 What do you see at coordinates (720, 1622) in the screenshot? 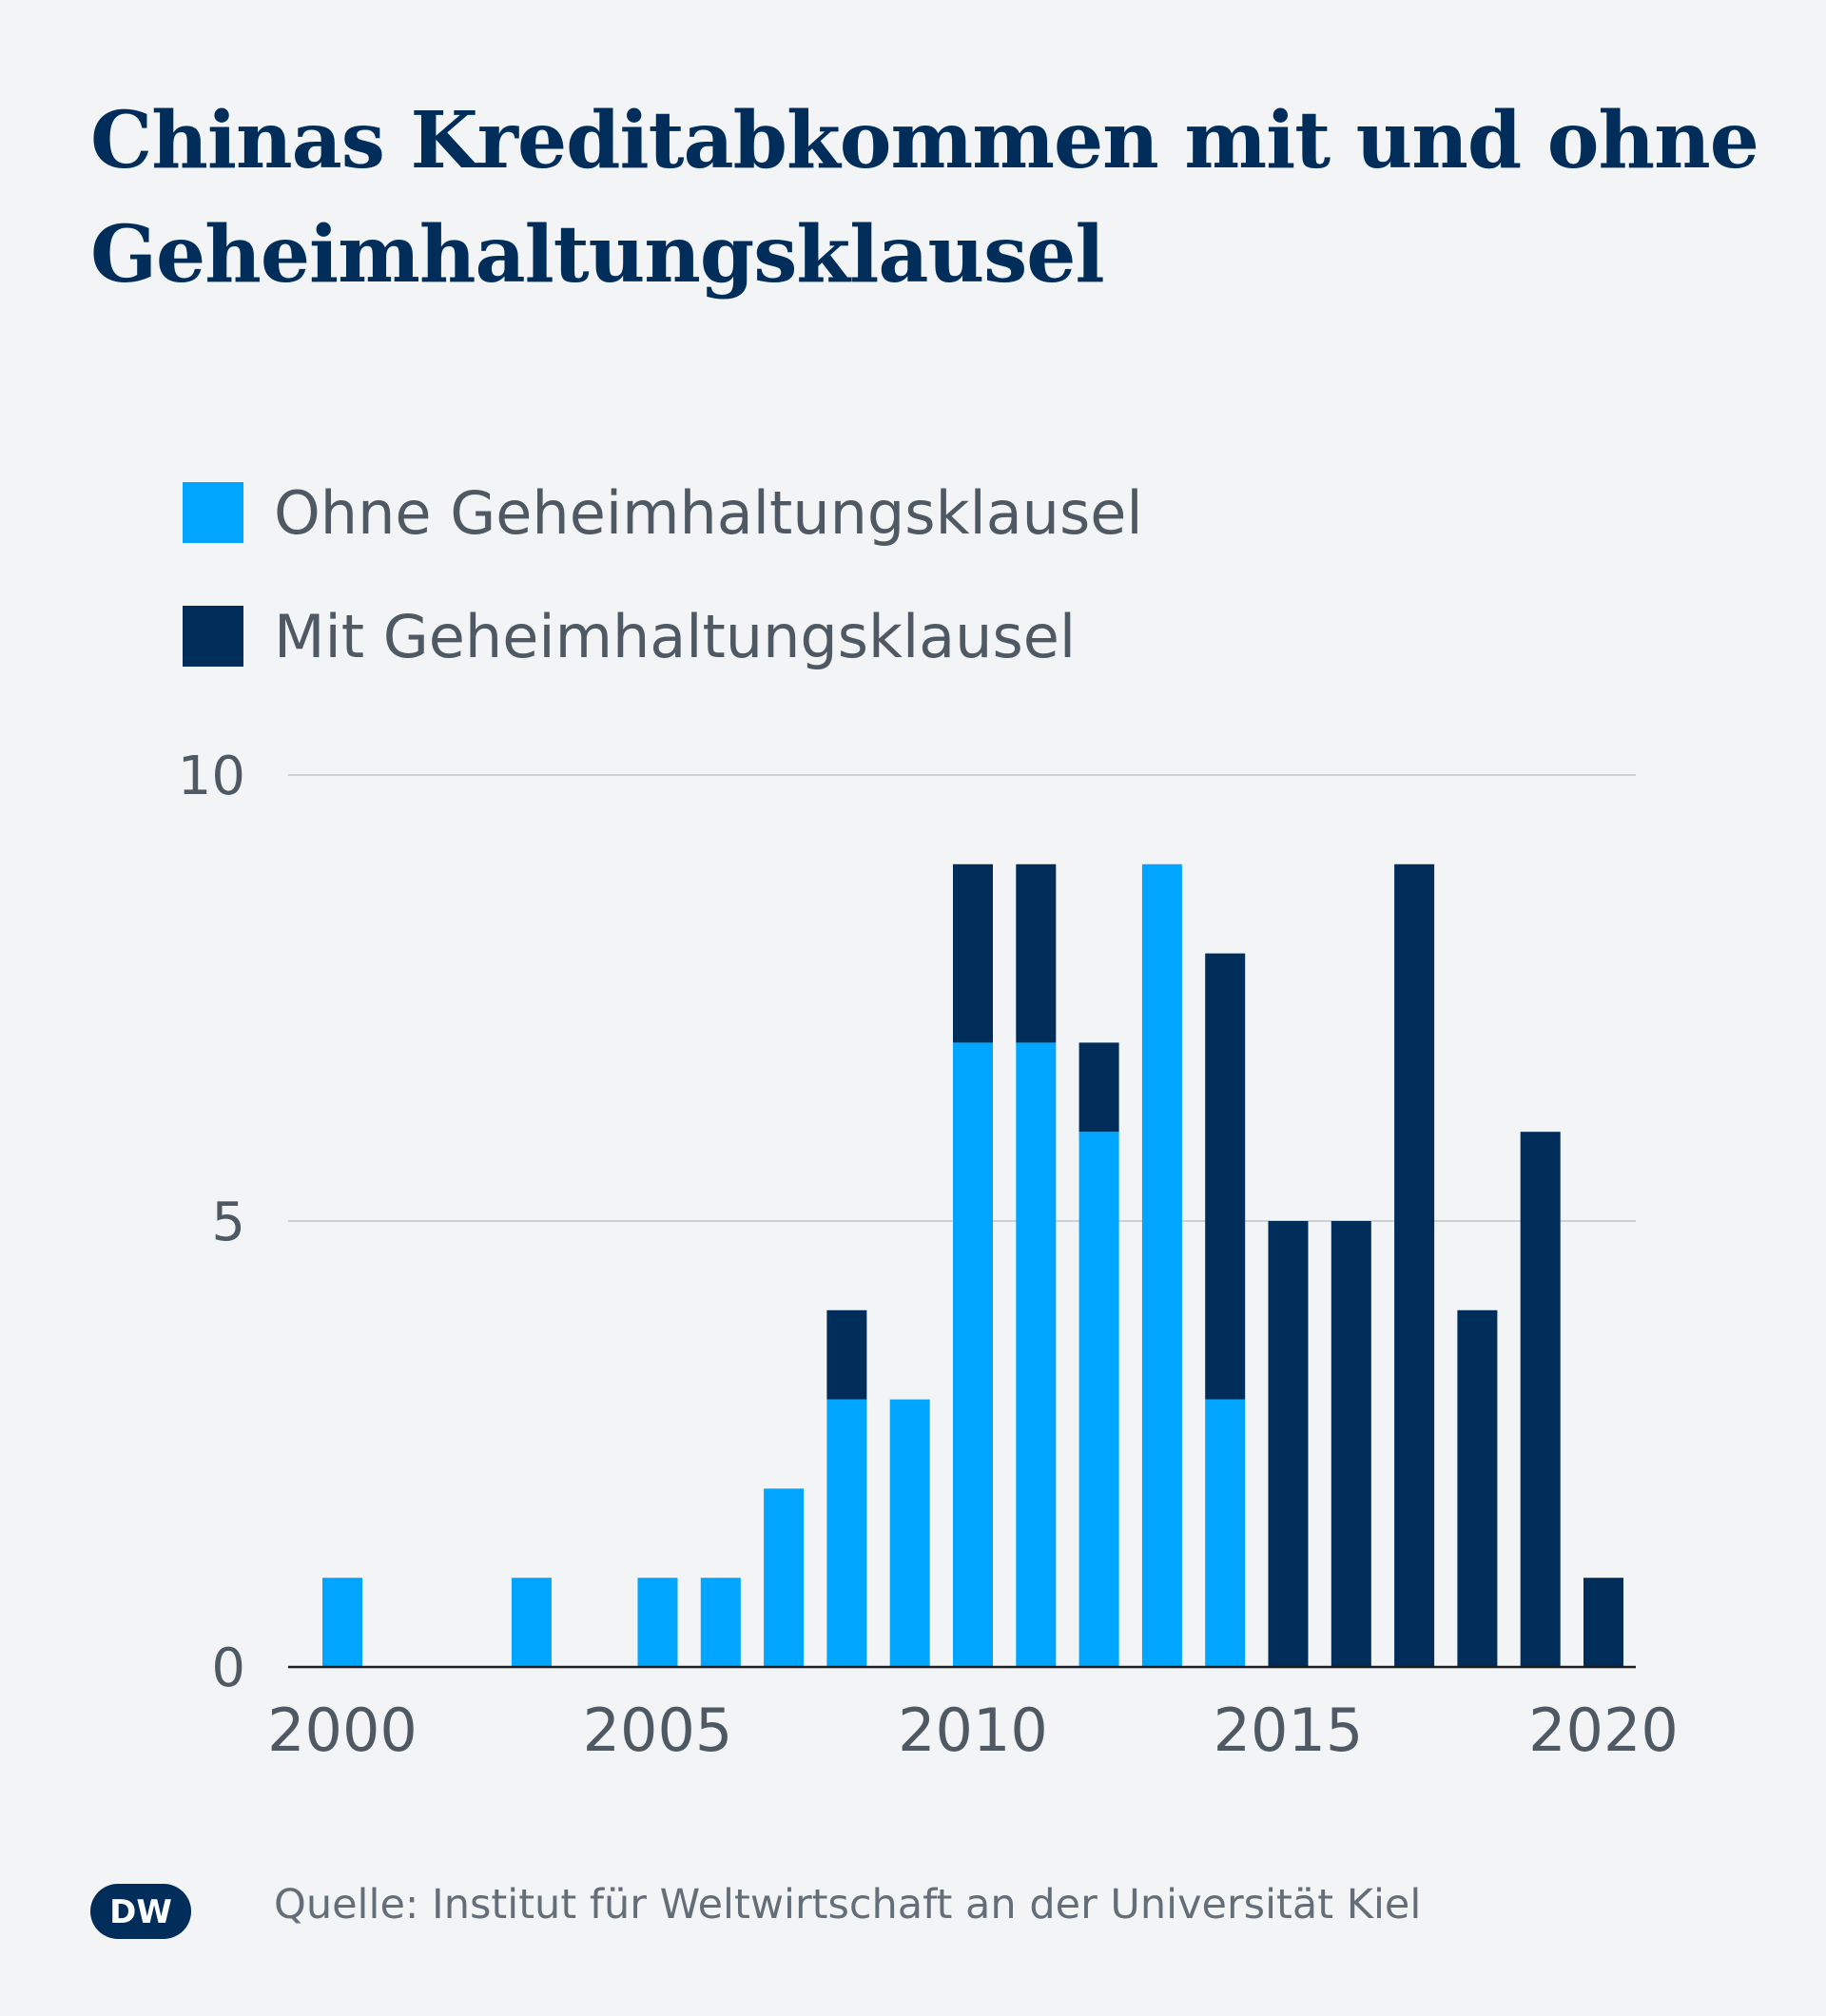
I see `bar-2006-ohne` at bounding box center [720, 1622].